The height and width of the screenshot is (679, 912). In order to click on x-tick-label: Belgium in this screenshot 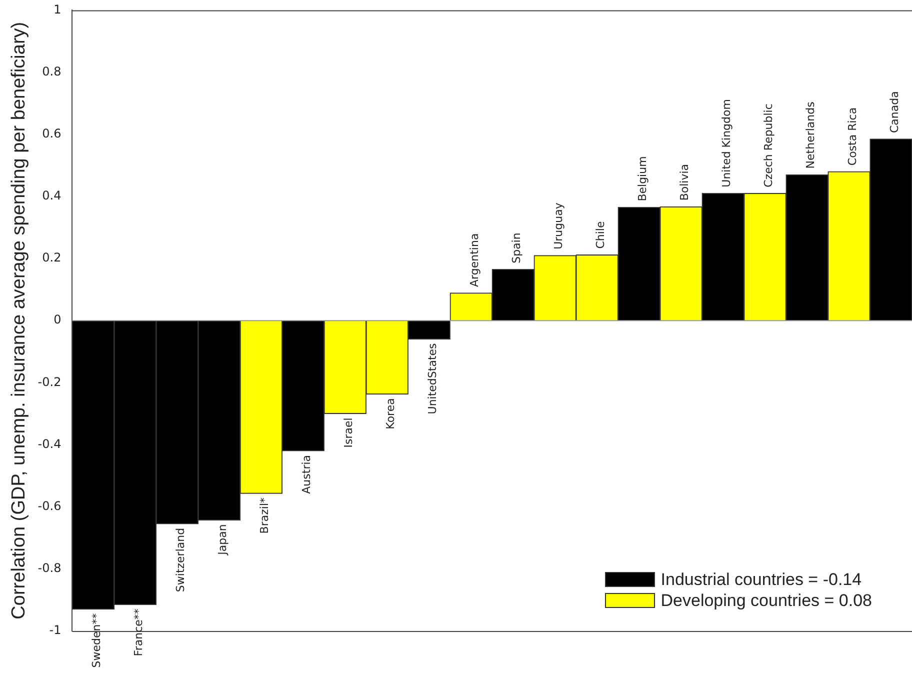, I will do `click(642, 179)`.